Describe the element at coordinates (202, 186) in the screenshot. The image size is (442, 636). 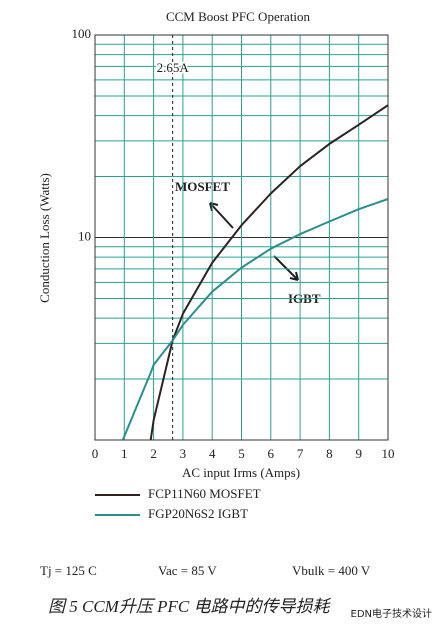
I see `annotation: MOSFET` at that location.